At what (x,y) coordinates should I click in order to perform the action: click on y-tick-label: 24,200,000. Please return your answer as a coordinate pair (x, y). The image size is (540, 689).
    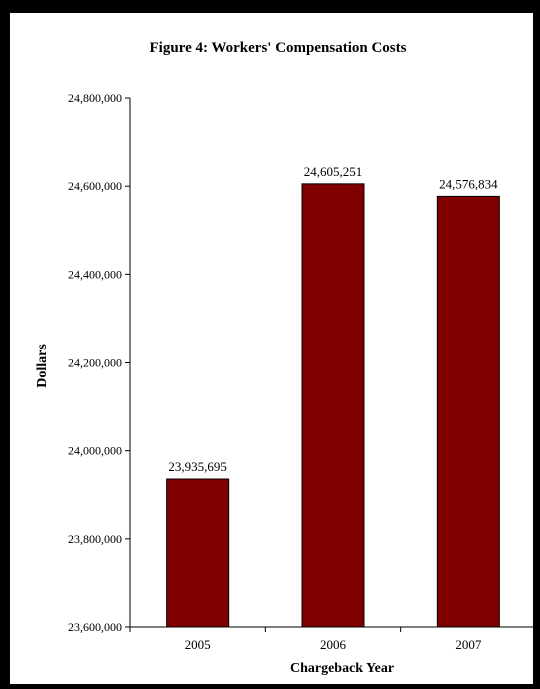
    Looking at the image, I should click on (95, 363).